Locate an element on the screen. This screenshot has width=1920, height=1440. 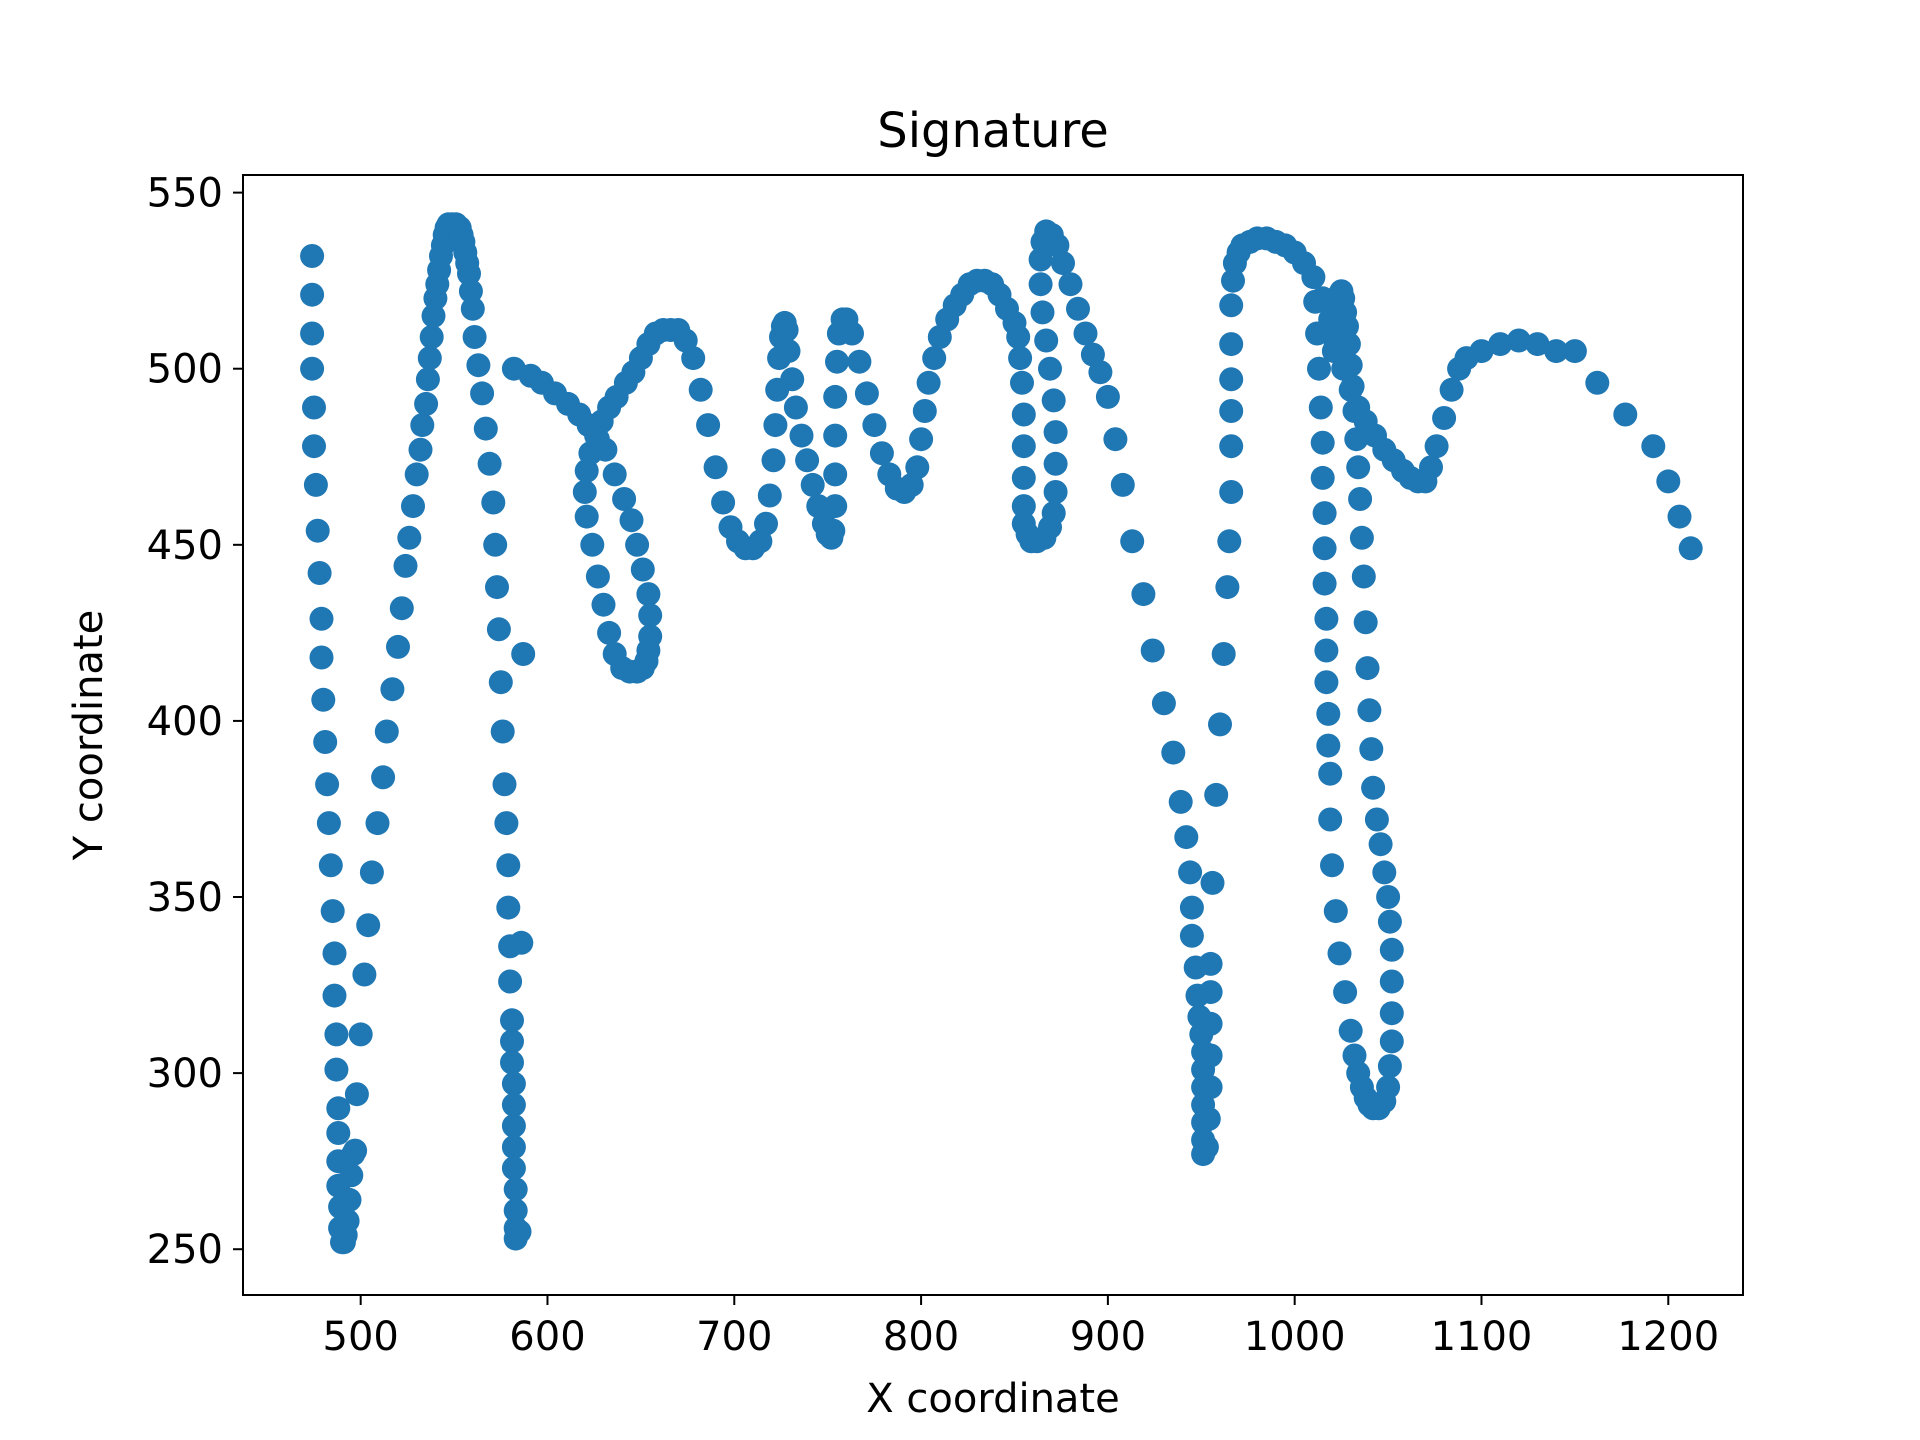
y-tick-label: 500 is located at coordinates (185, 370).